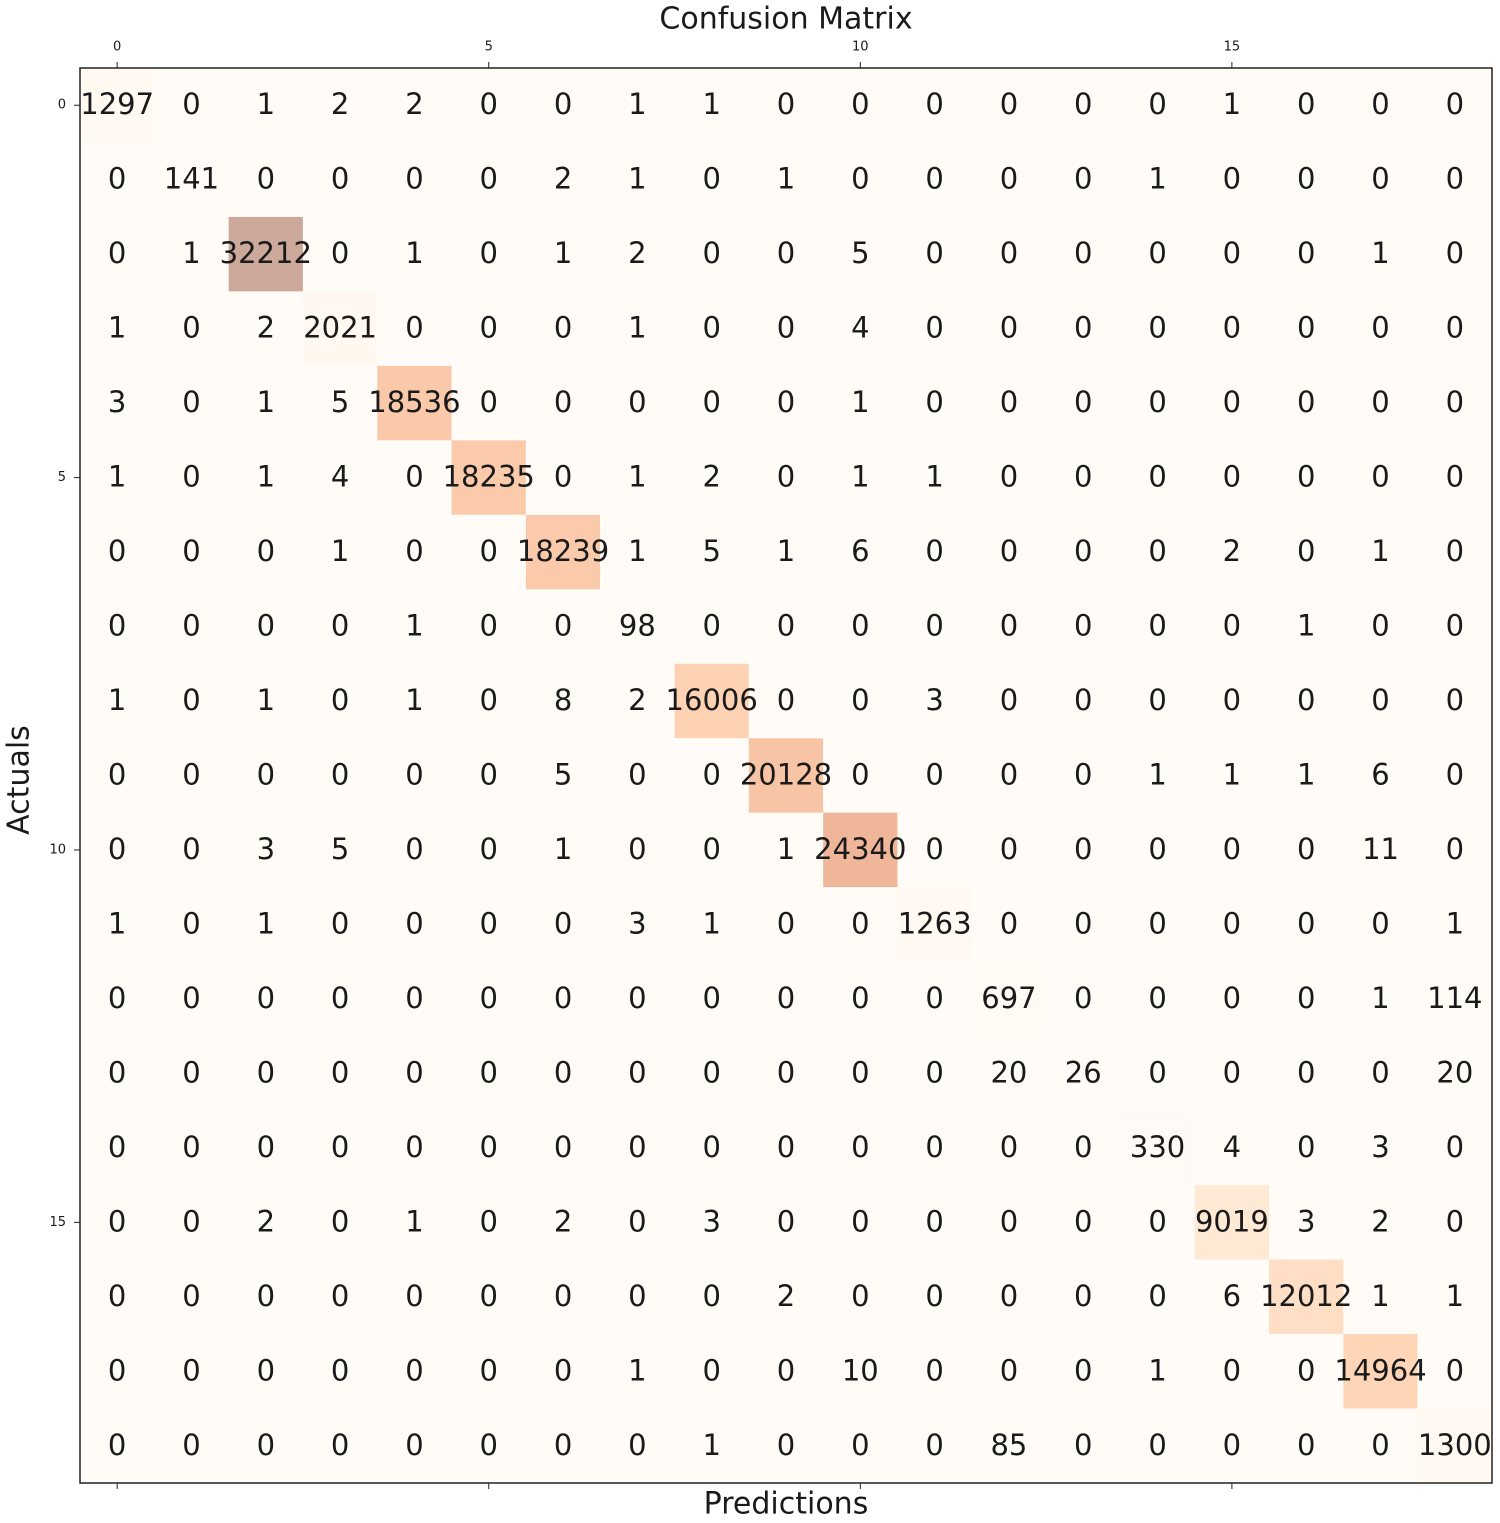 The image size is (1500, 1523). What do you see at coordinates (489, 477) in the screenshot?
I see `cell-value: 18235` at bounding box center [489, 477].